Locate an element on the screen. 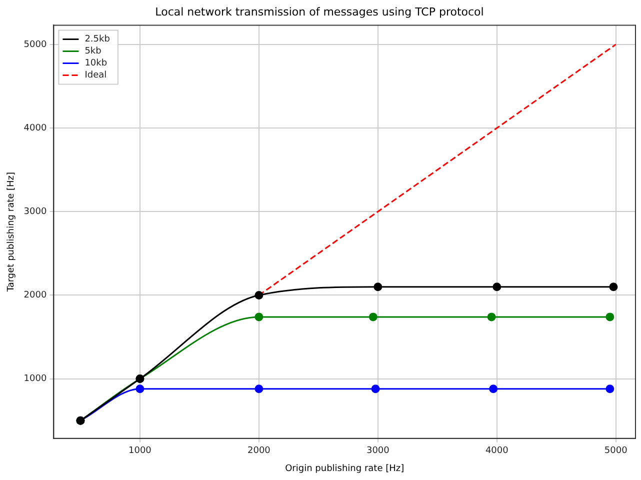 The width and height of the screenshot is (641, 480). x-tick-label: 3000 is located at coordinates (378, 451).